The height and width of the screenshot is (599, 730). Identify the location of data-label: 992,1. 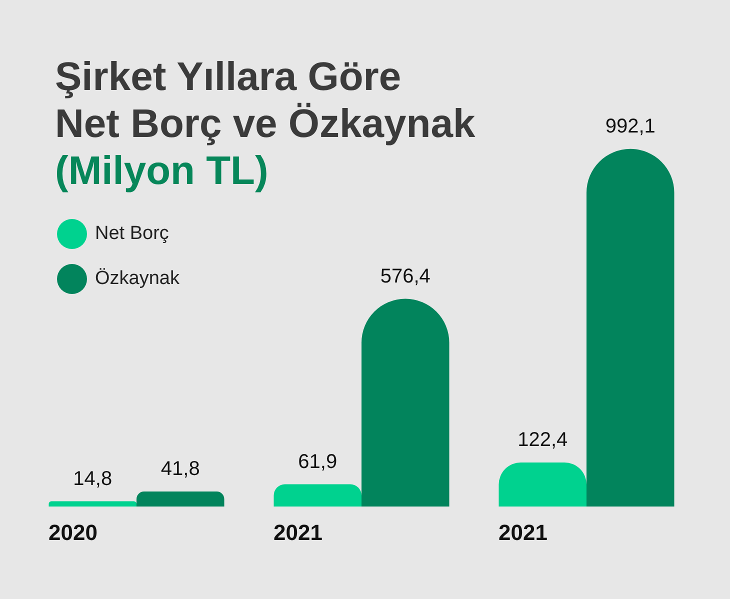
(630, 126).